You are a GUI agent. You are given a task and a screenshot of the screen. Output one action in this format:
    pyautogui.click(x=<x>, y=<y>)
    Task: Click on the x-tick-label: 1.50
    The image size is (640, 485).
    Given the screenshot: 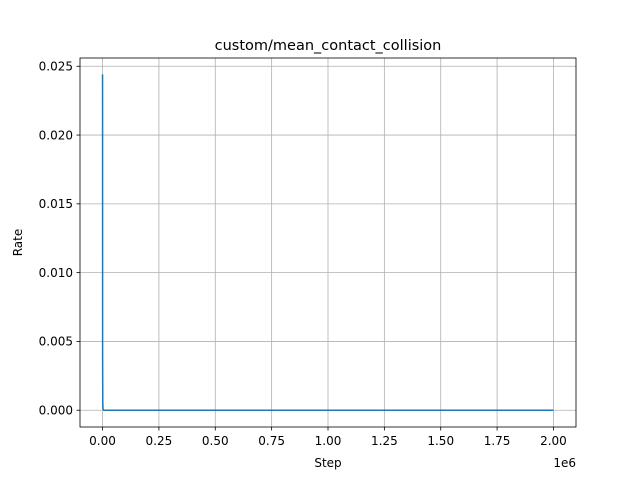 What is the action you would take?
    pyautogui.click(x=440, y=441)
    